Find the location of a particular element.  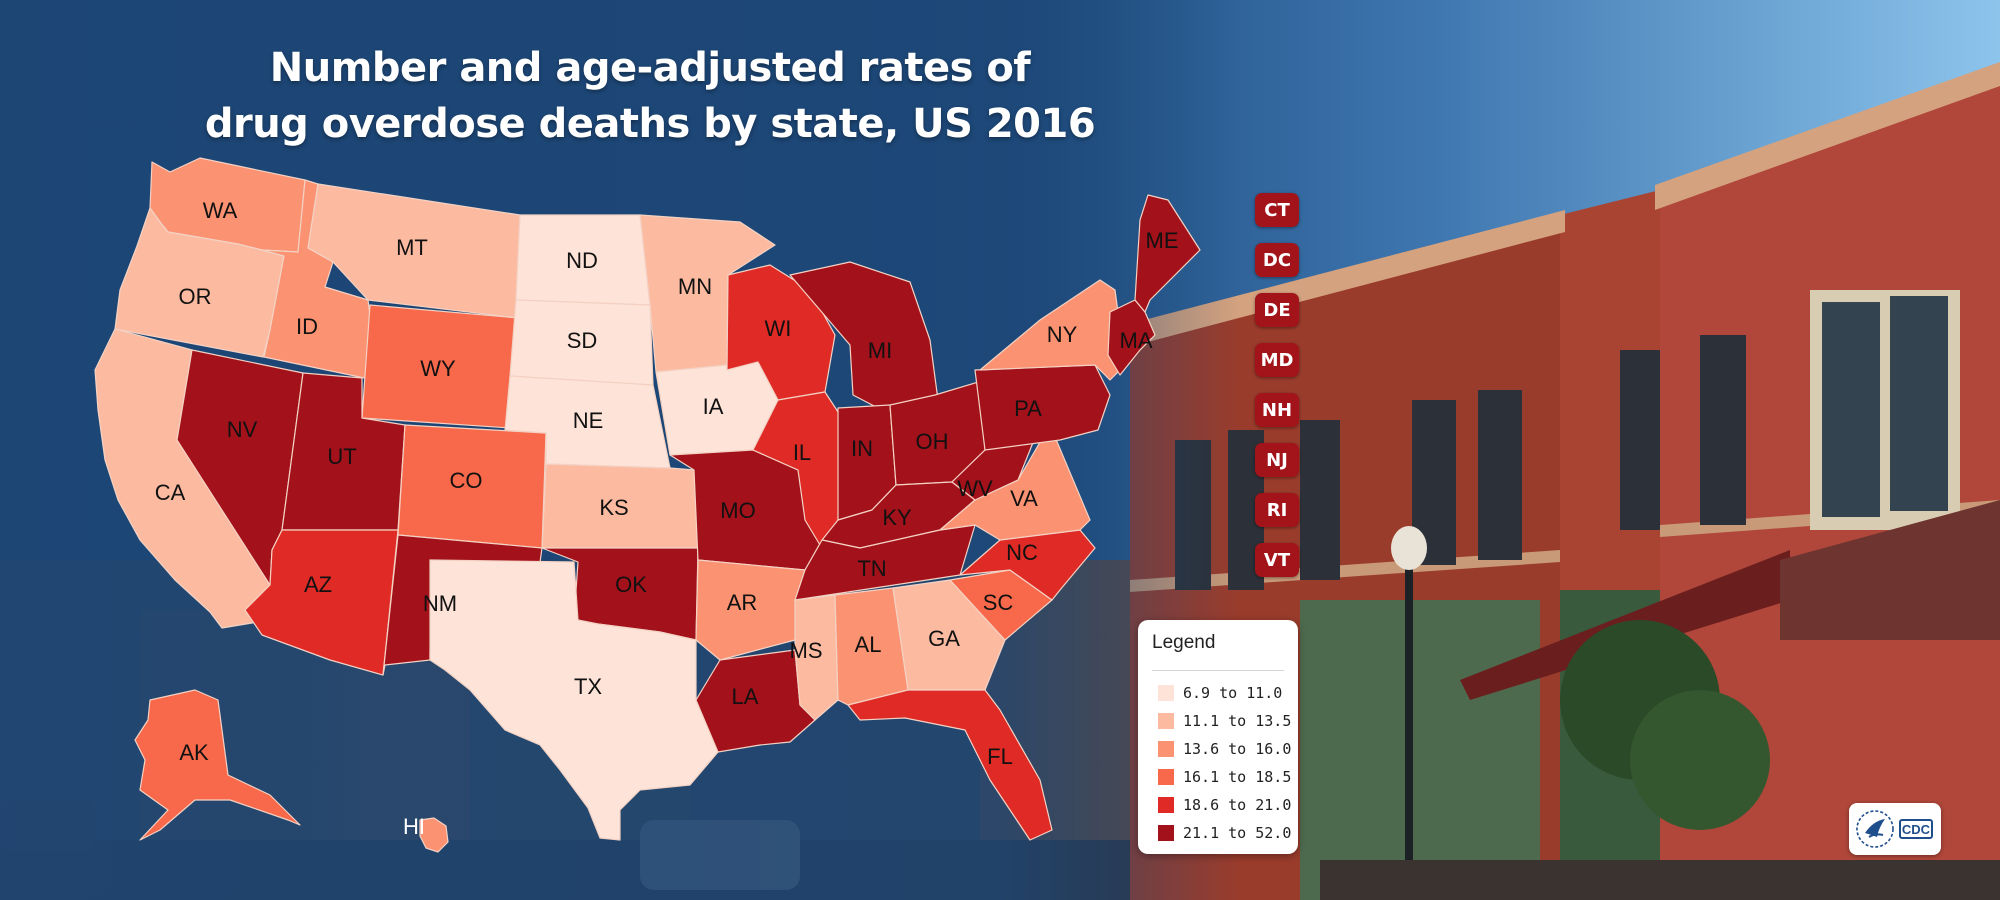

state-FL is located at coordinates (950, 765).